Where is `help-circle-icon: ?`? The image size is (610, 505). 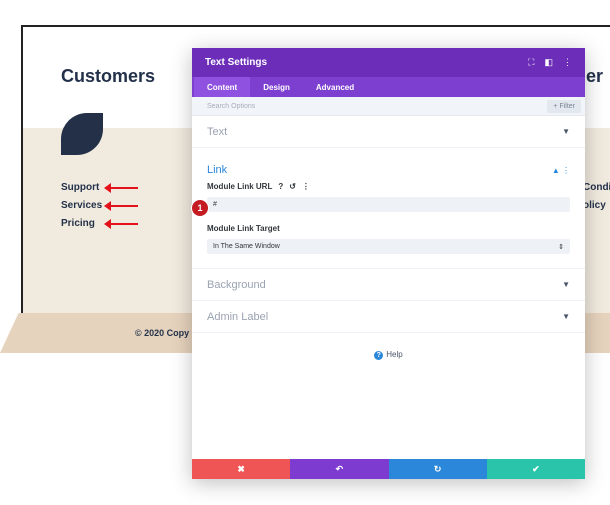 help-circle-icon: ? is located at coordinates (379, 355).